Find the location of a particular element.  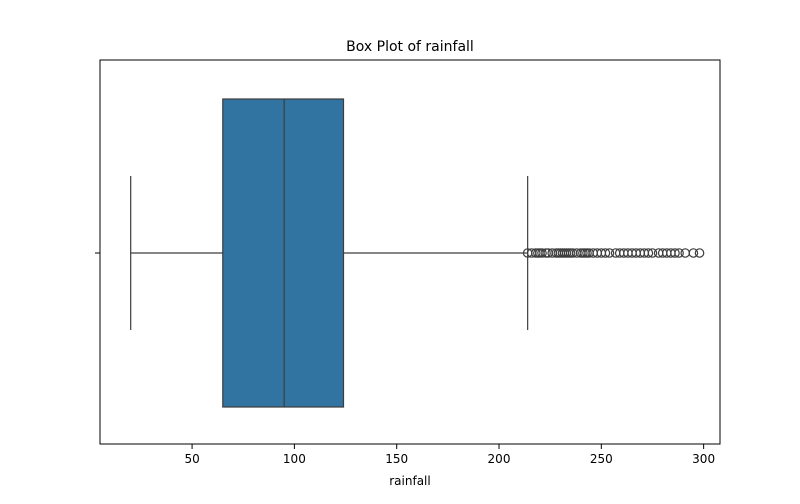

x-axis-label: rainfall is located at coordinates (409, 481).